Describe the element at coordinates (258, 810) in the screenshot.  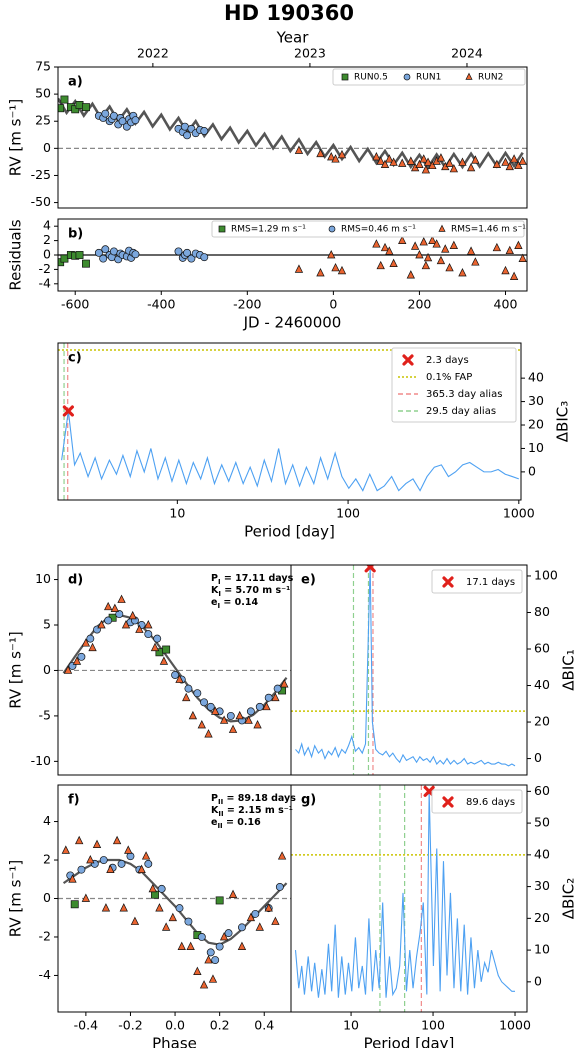
I see `annotation-text: = 2.15 m s⁻¹` at that location.